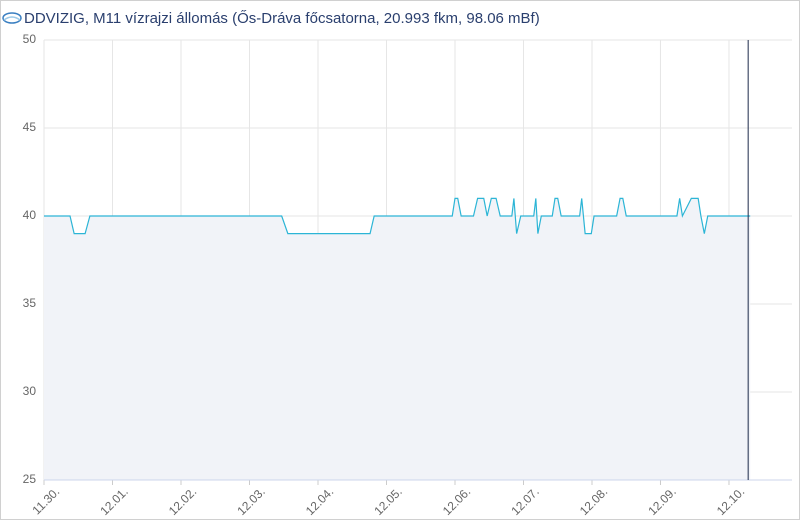 The image size is (800, 525). Describe the element at coordinates (30, 215) in the screenshot. I see `y-tick-label: 40` at that location.